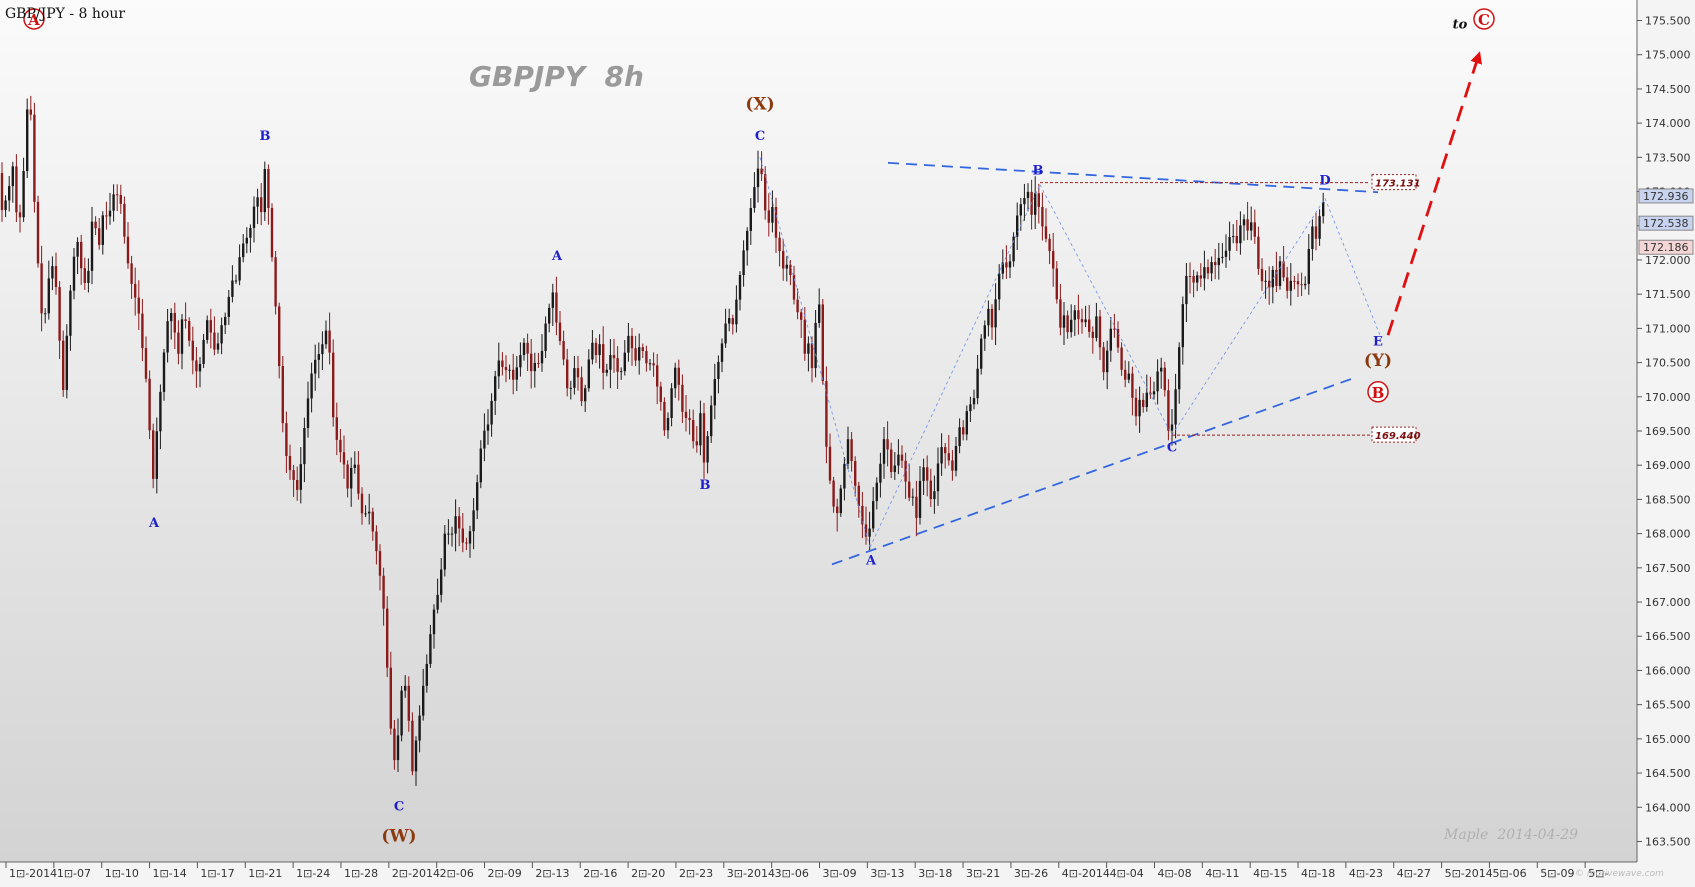 The width and height of the screenshot is (1695, 887). I want to click on y-tick-label: 171.000, so click(1668, 328).